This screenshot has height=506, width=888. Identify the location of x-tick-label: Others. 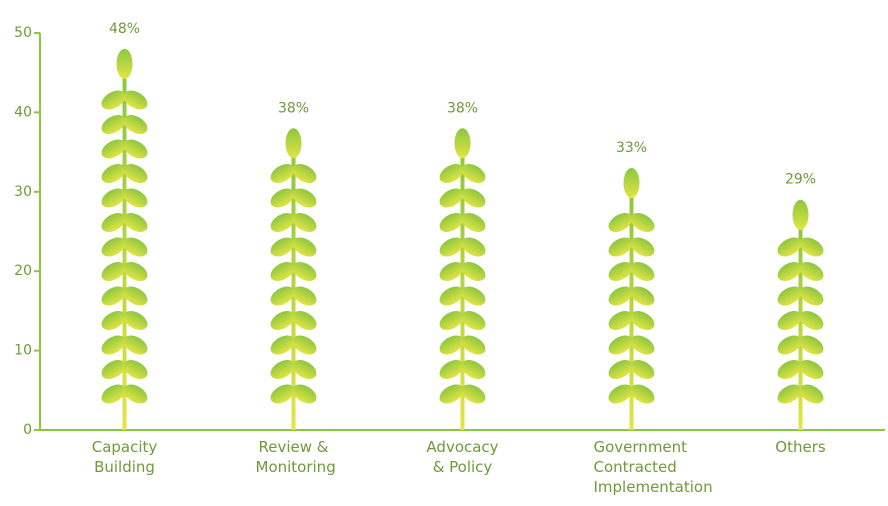
(800, 447).